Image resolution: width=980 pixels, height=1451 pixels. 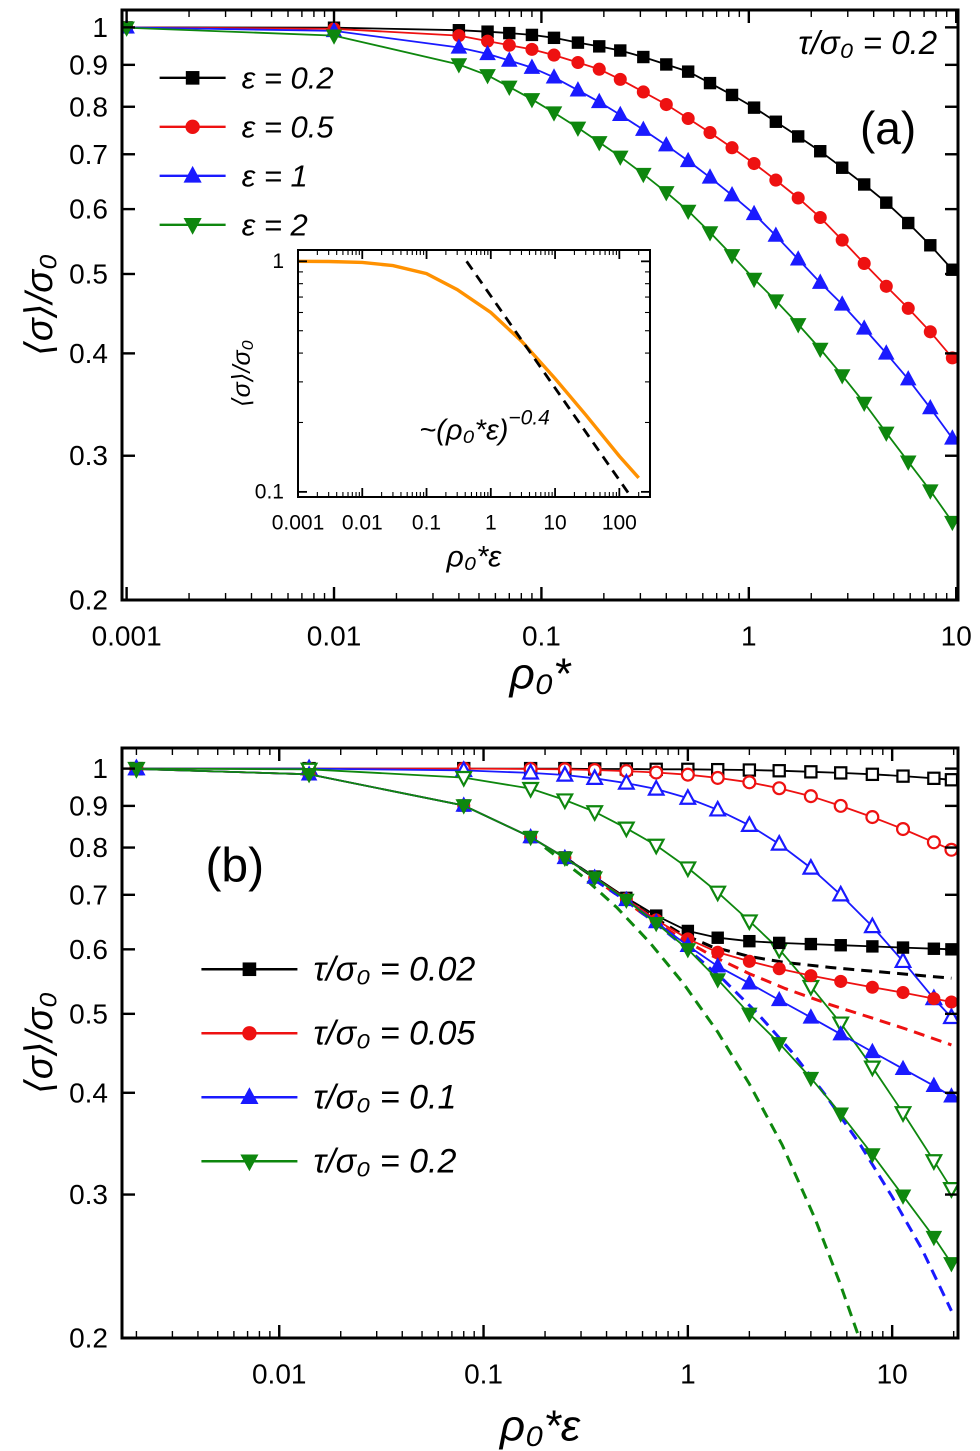 I want to click on annotation: τ/σ₀ = 0.2, so click(x=867, y=42).